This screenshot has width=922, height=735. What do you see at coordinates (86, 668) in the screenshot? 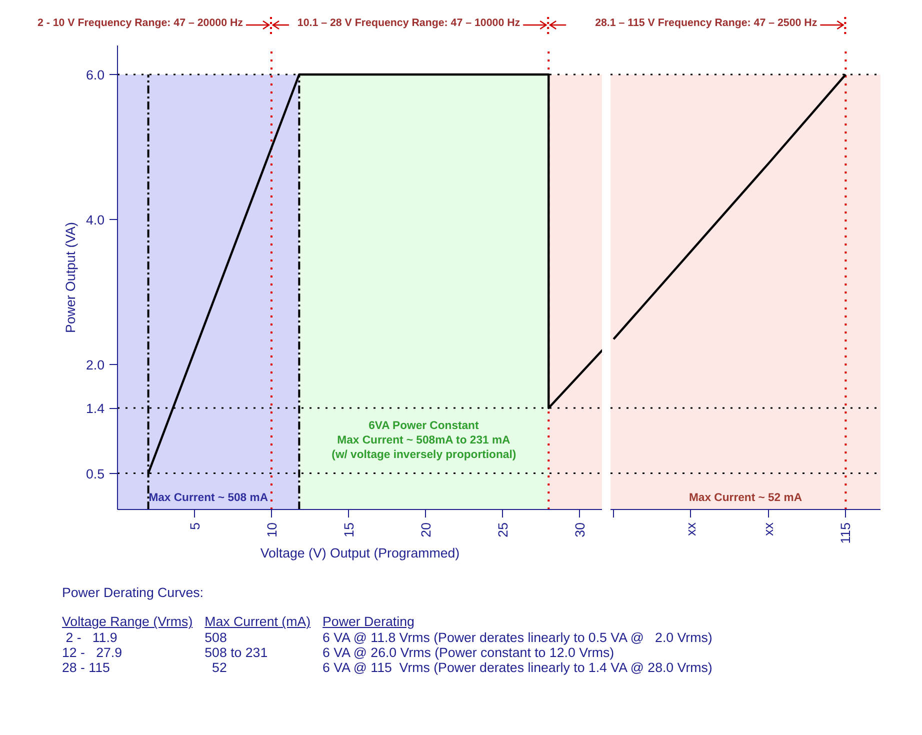
I see `text: 28 - 115` at bounding box center [86, 668].